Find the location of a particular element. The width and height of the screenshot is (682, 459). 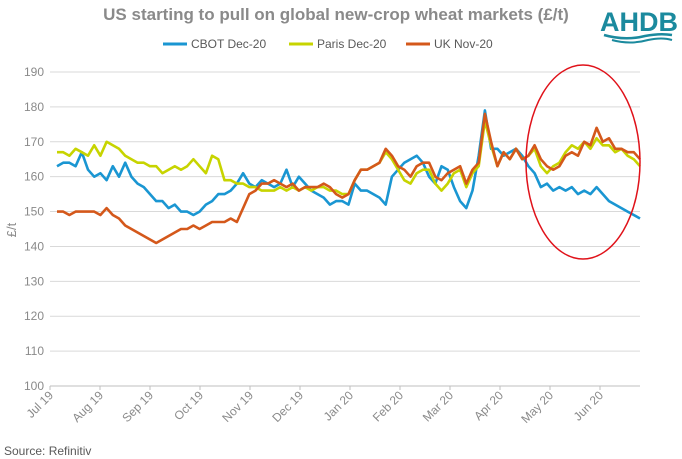

y-tick-label: 110 is located at coordinates (34, 351).